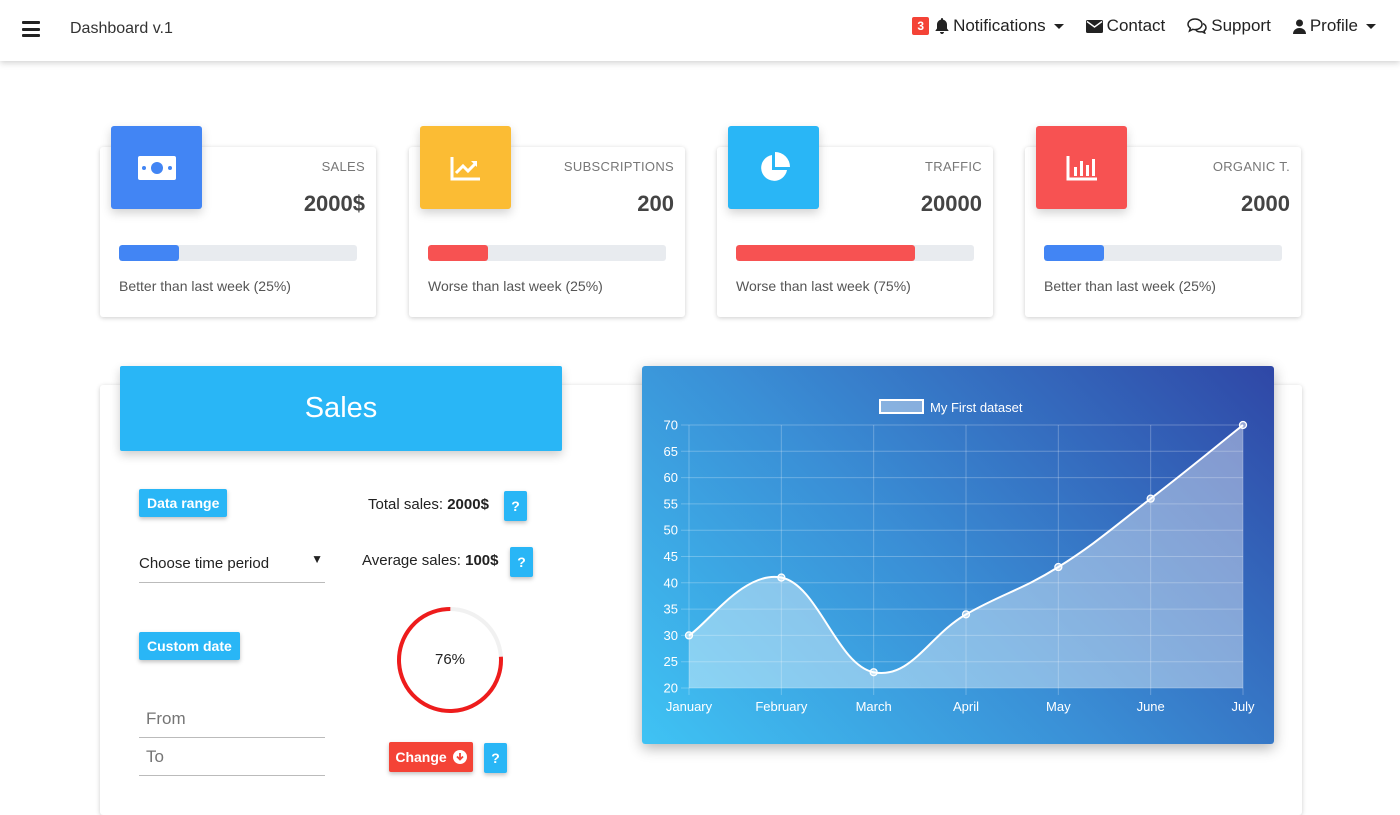  I want to click on contact-link: Contact, so click(1125, 26).